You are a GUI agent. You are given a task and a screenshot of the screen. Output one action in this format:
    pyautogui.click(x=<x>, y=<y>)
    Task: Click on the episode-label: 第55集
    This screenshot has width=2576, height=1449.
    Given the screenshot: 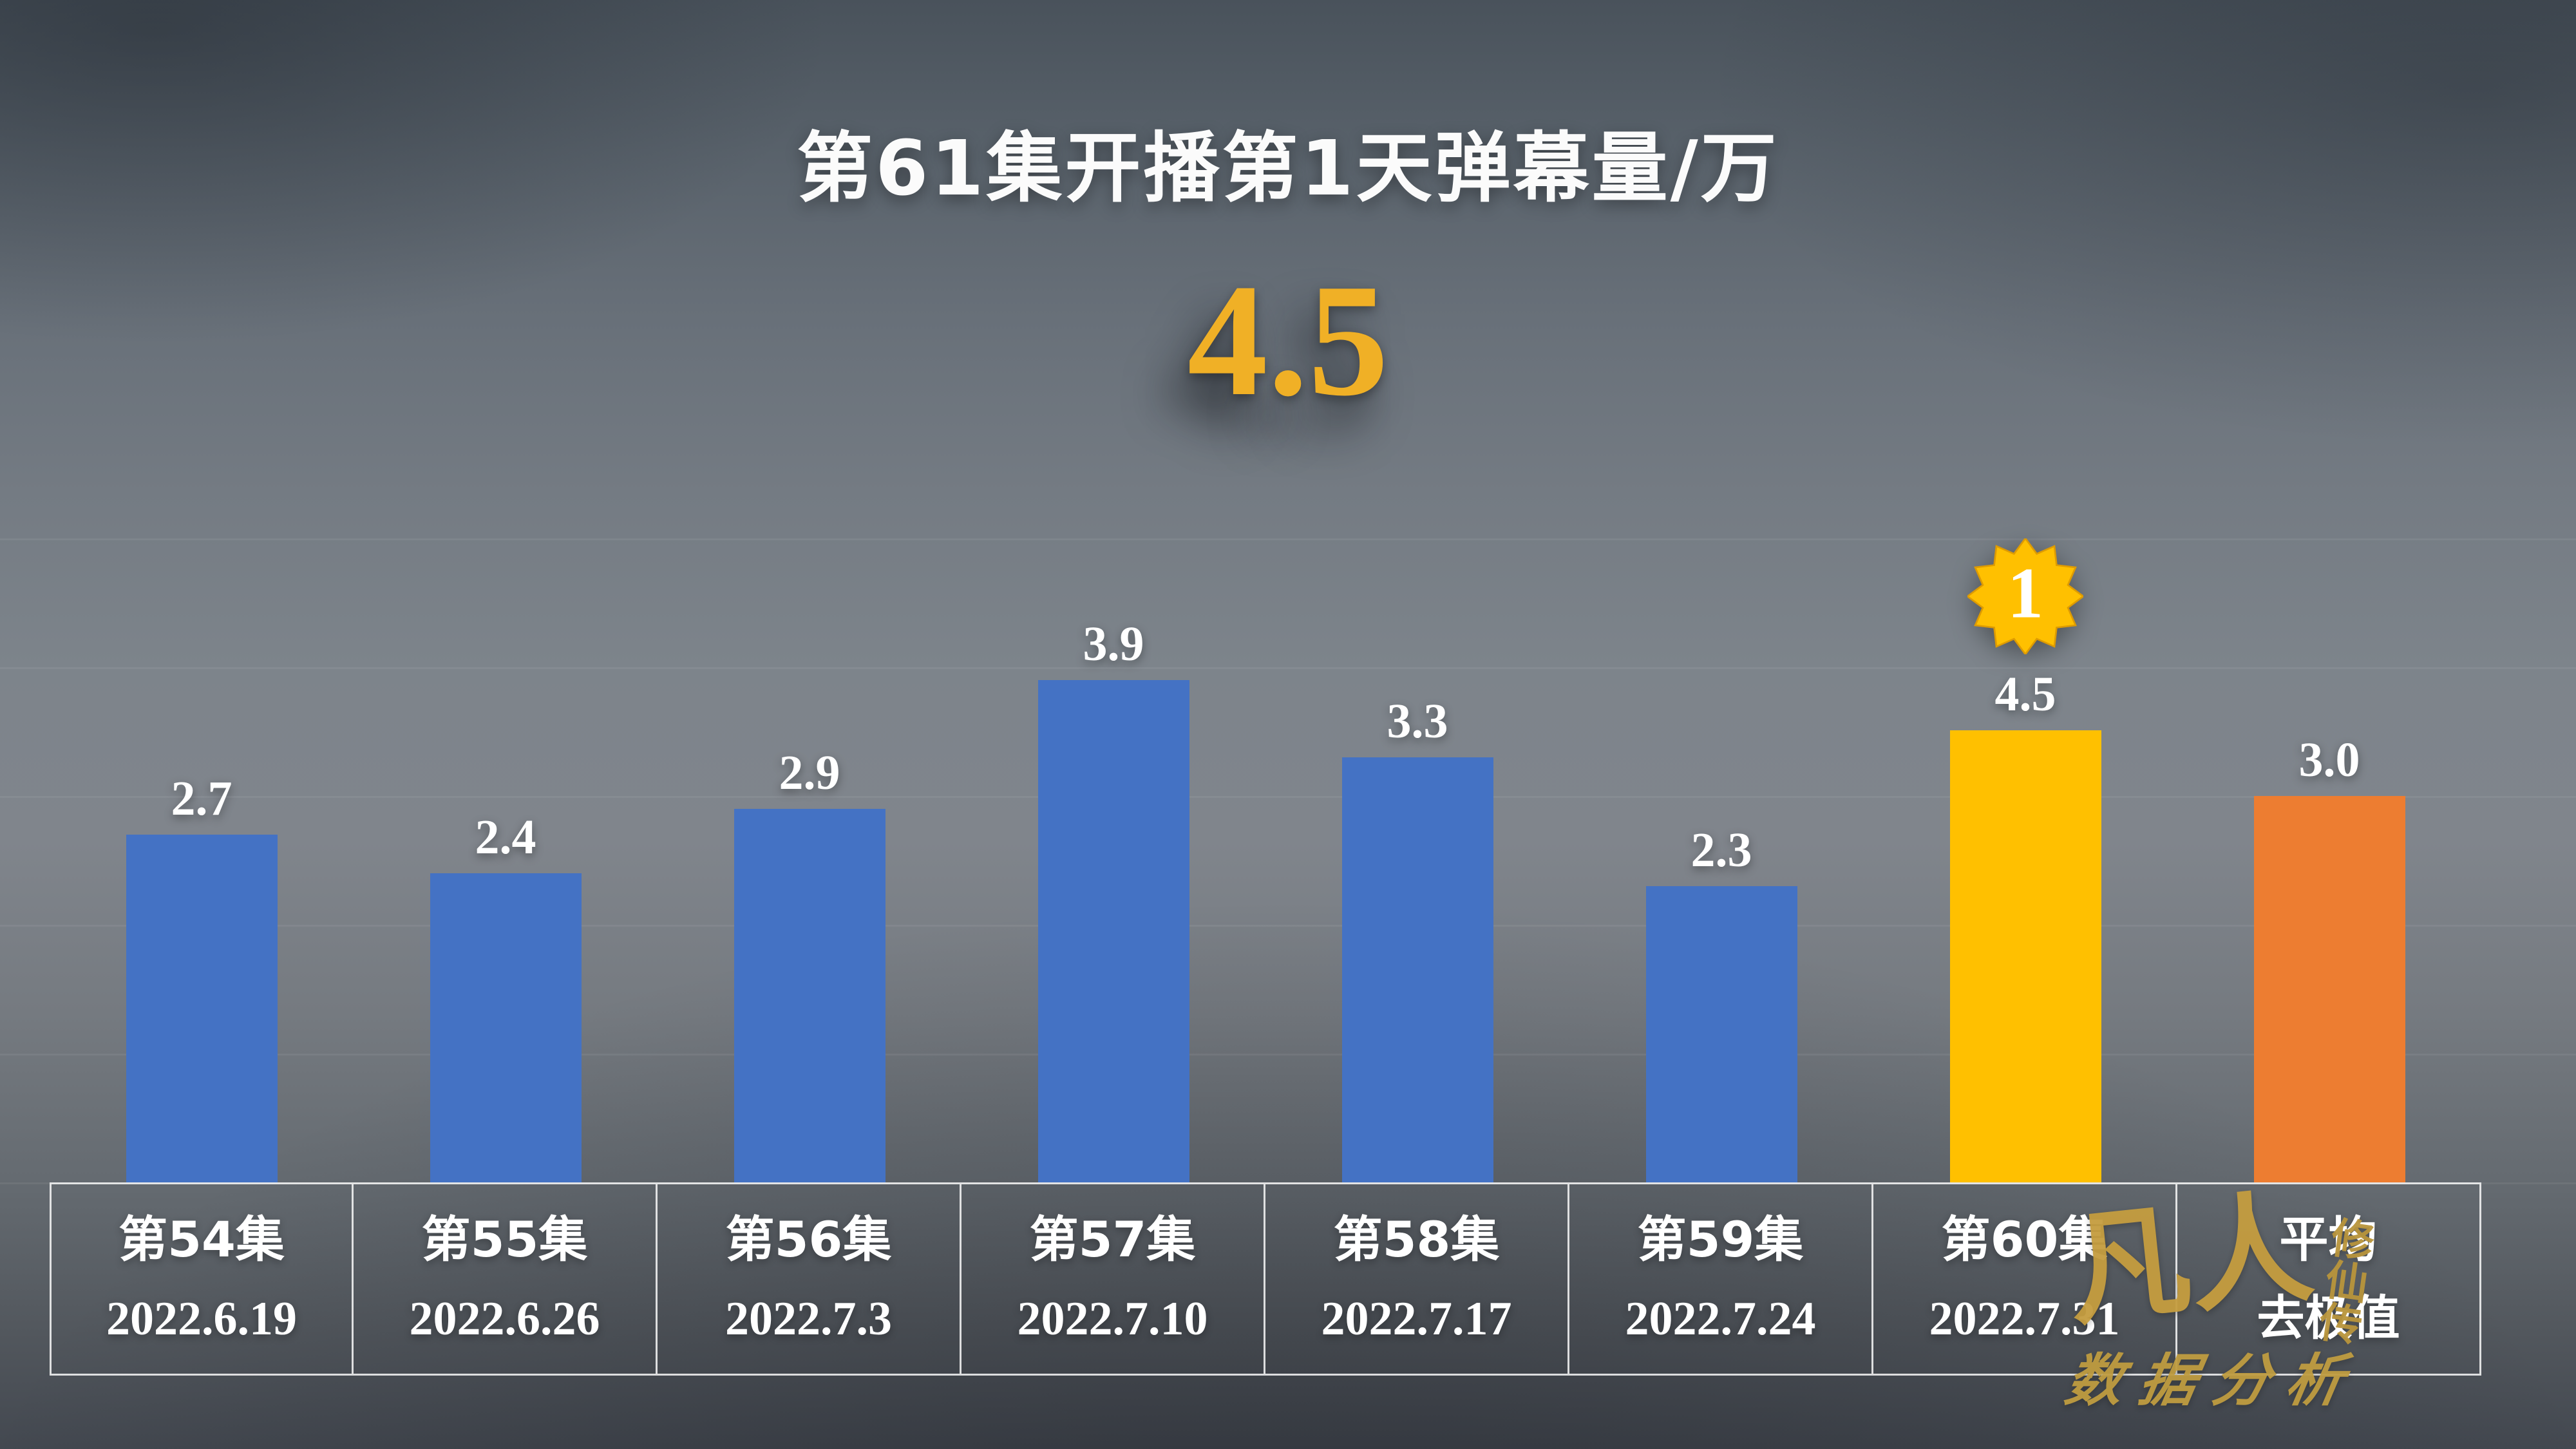 What is the action you would take?
    pyautogui.click(x=505, y=1239)
    